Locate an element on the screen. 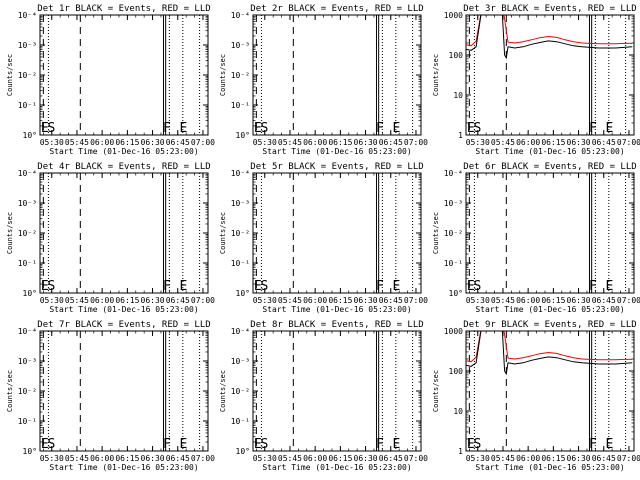 This screenshot has height=480, width=640. series-line-lld is located at coordinates (549, 31).